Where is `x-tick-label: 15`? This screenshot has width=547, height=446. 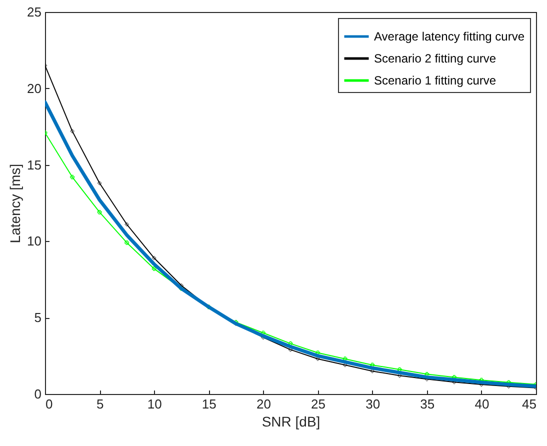
x-tick-label: 15 is located at coordinates (209, 404).